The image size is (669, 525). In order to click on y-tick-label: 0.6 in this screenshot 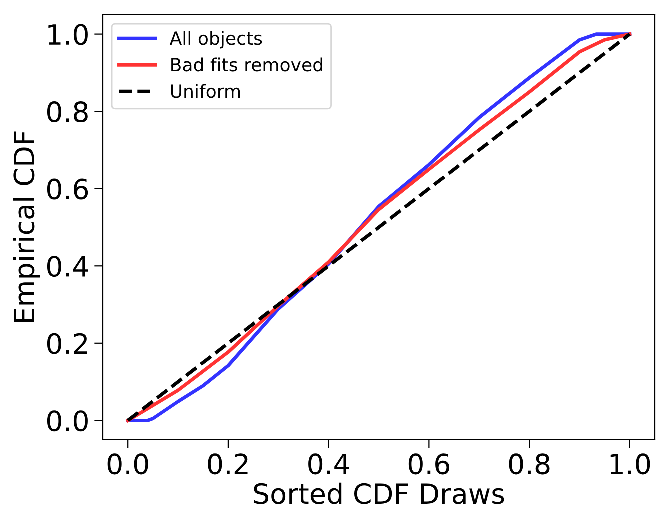, I will do `click(67, 189)`.